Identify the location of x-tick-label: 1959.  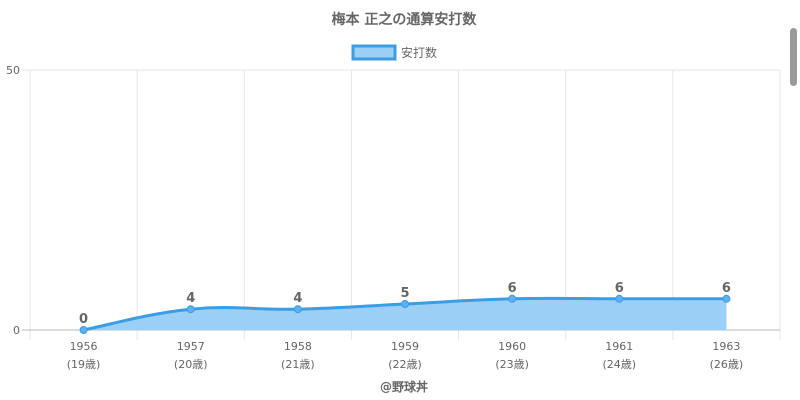
(405, 346).